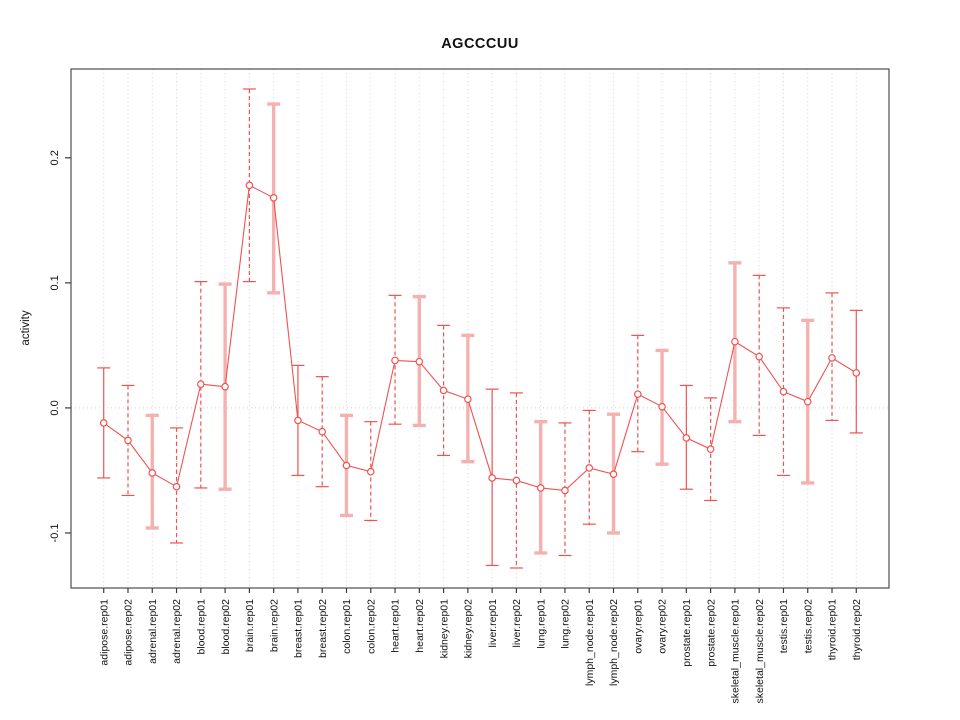 The width and height of the screenshot is (960, 720). I want to click on x-tick-label: lung.rep02, so click(566, 624).